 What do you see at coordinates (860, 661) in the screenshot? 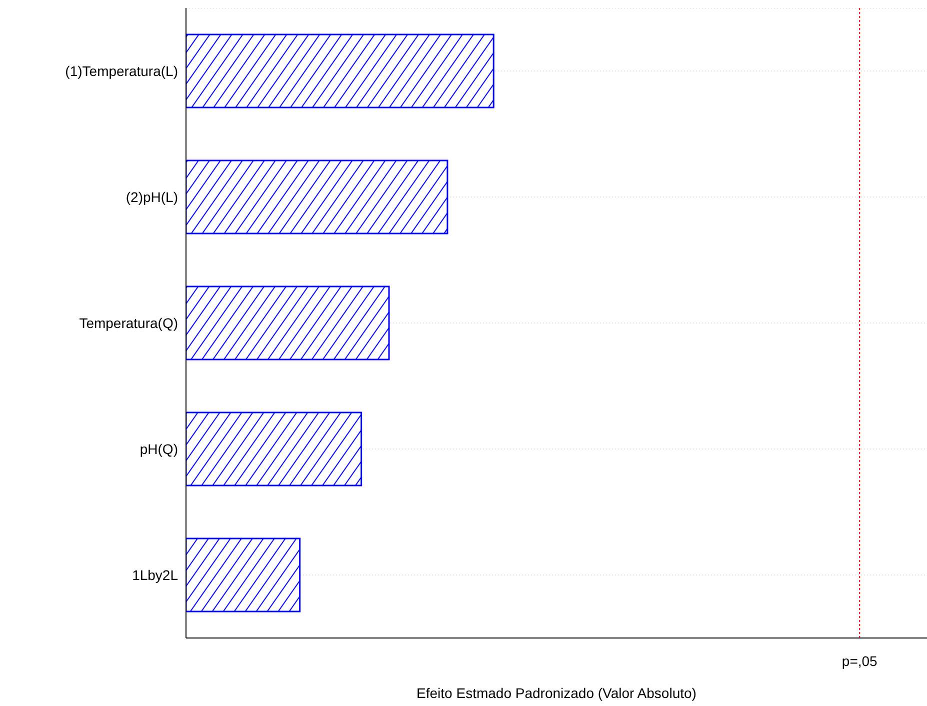
I see `ref-line-label: p=,05` at bounding box center [860, 661].